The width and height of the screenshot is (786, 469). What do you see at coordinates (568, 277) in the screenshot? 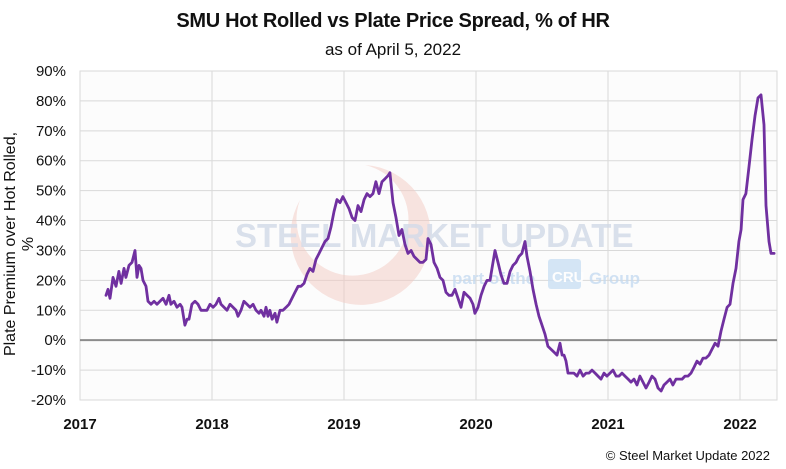
I see `watermark-cru-text: CRU` at bounding box center [568, 277].